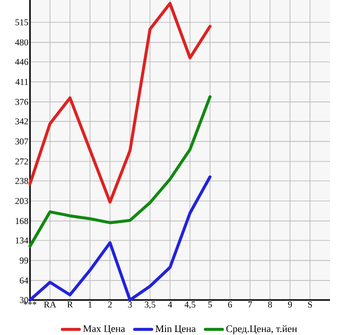 This screenshot has width=345, height=335. I want to click on x-tick-label: 1, so click(90, 305).